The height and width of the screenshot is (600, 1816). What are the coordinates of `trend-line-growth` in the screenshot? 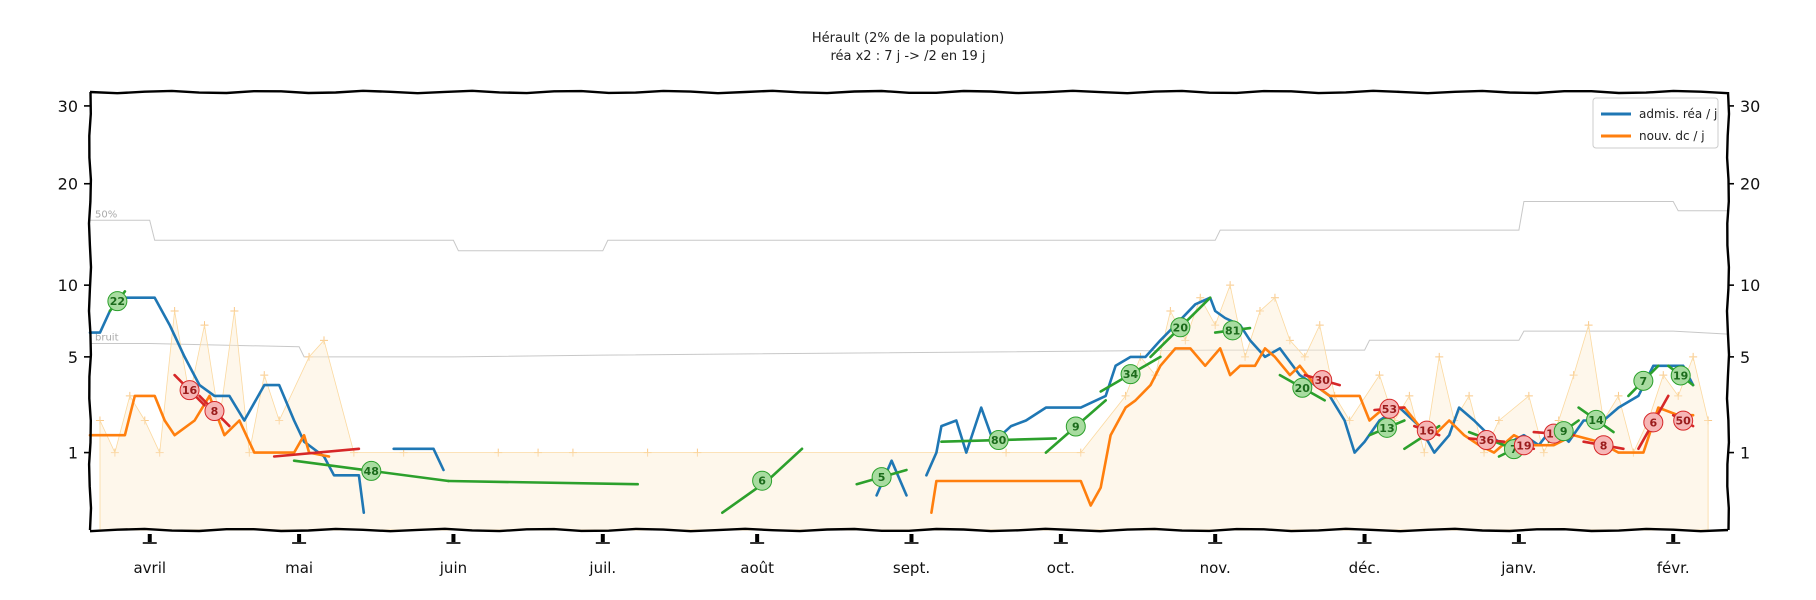 It's located at (543, 482).